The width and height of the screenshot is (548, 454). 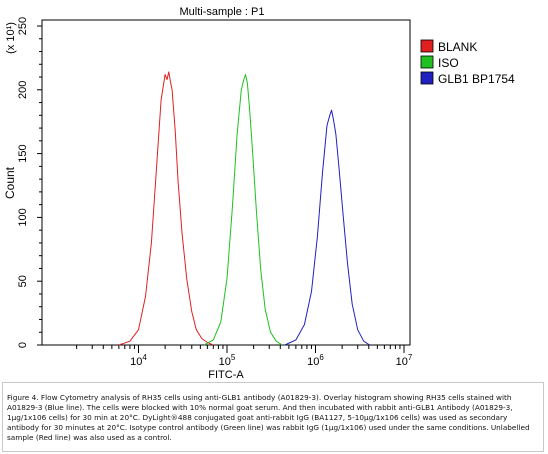 I want to click on x-axis: 10⁴ 10⁵ 10⁶ 10⁷, so click(x=244, y=356).